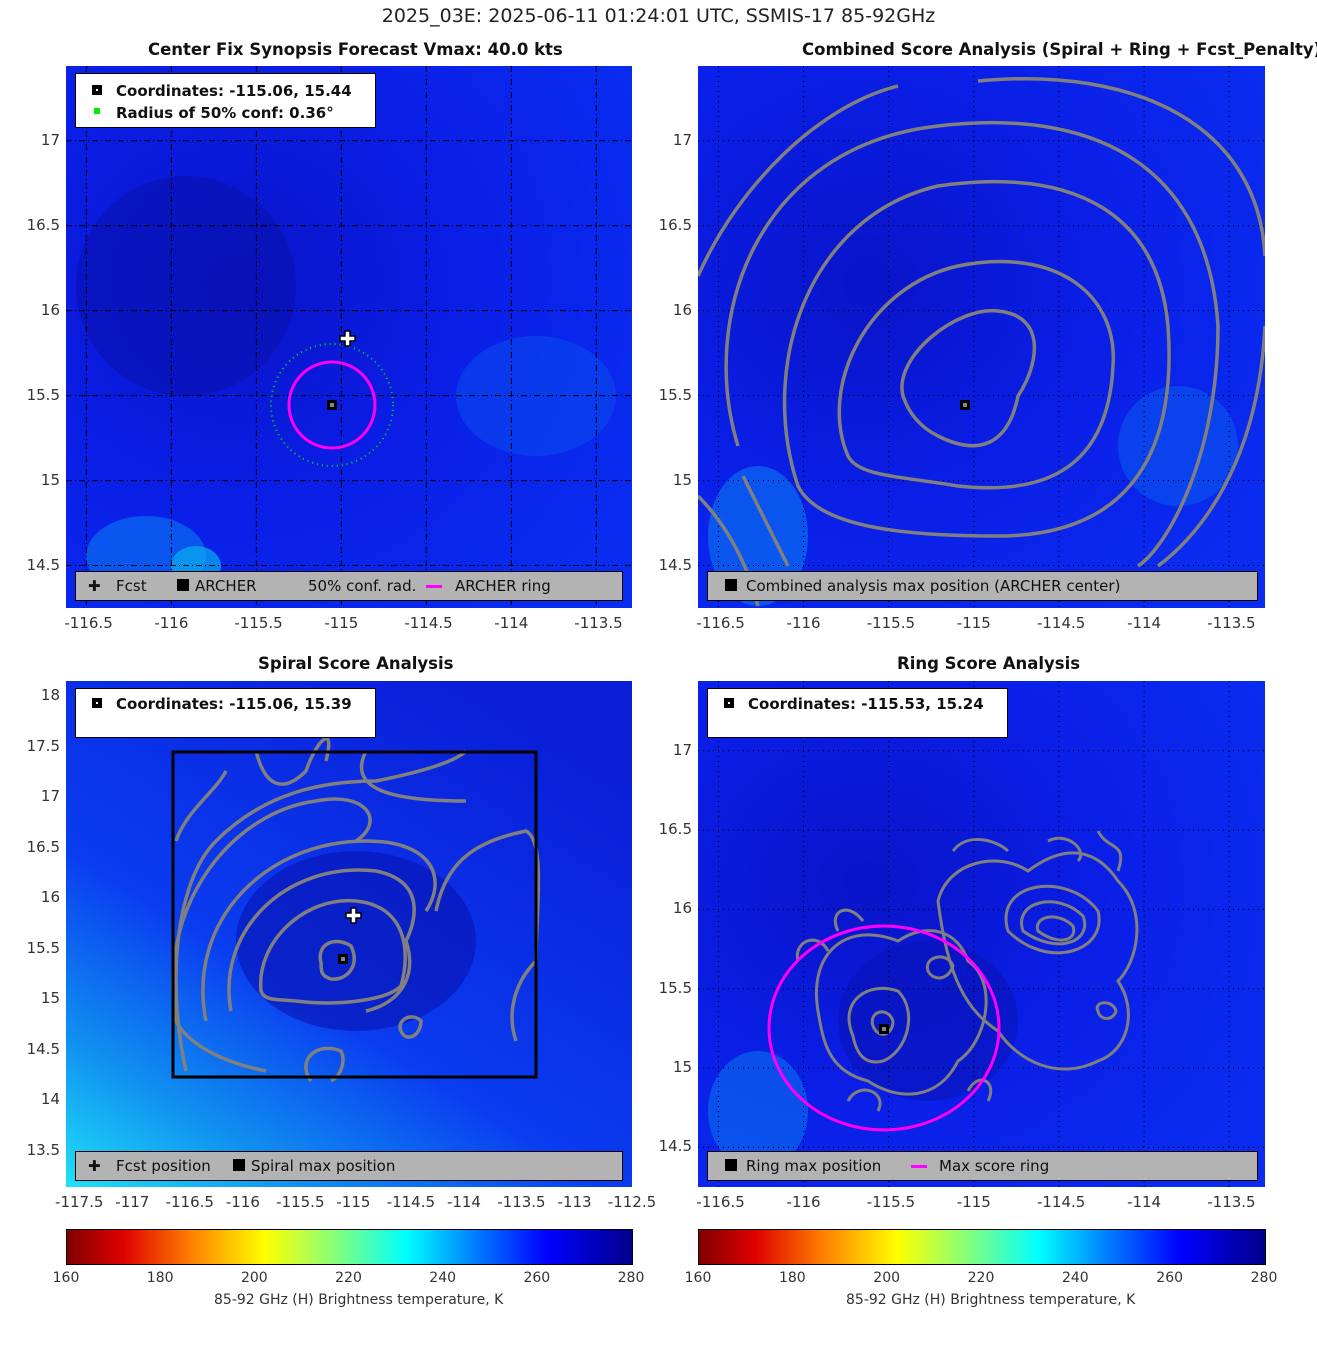 This screenshot has height=1350, width=1317. What do you see at coordinates (43, 745) in the screenshot?
I see `y-tick-label: 17.5` at bounding box center [43, 745].